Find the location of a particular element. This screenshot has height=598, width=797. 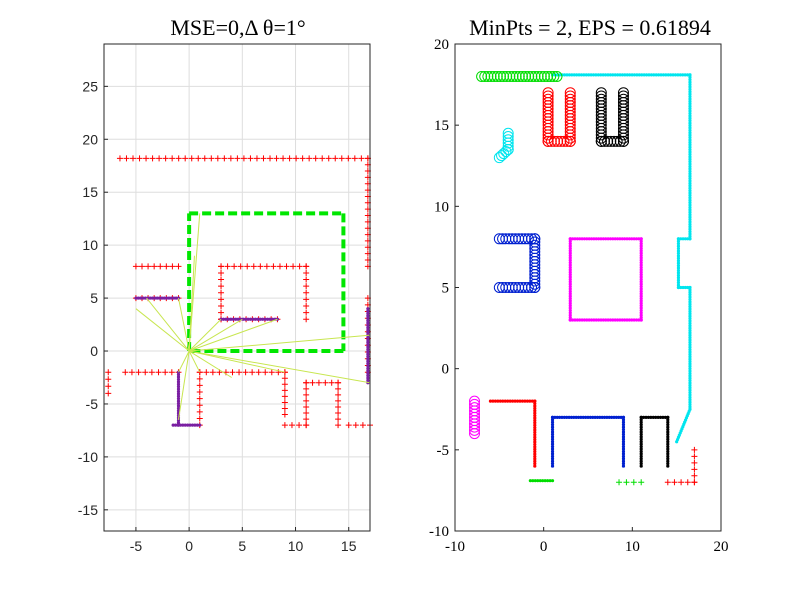

x-tick-label: 20 is located at coordinates (721, 547).